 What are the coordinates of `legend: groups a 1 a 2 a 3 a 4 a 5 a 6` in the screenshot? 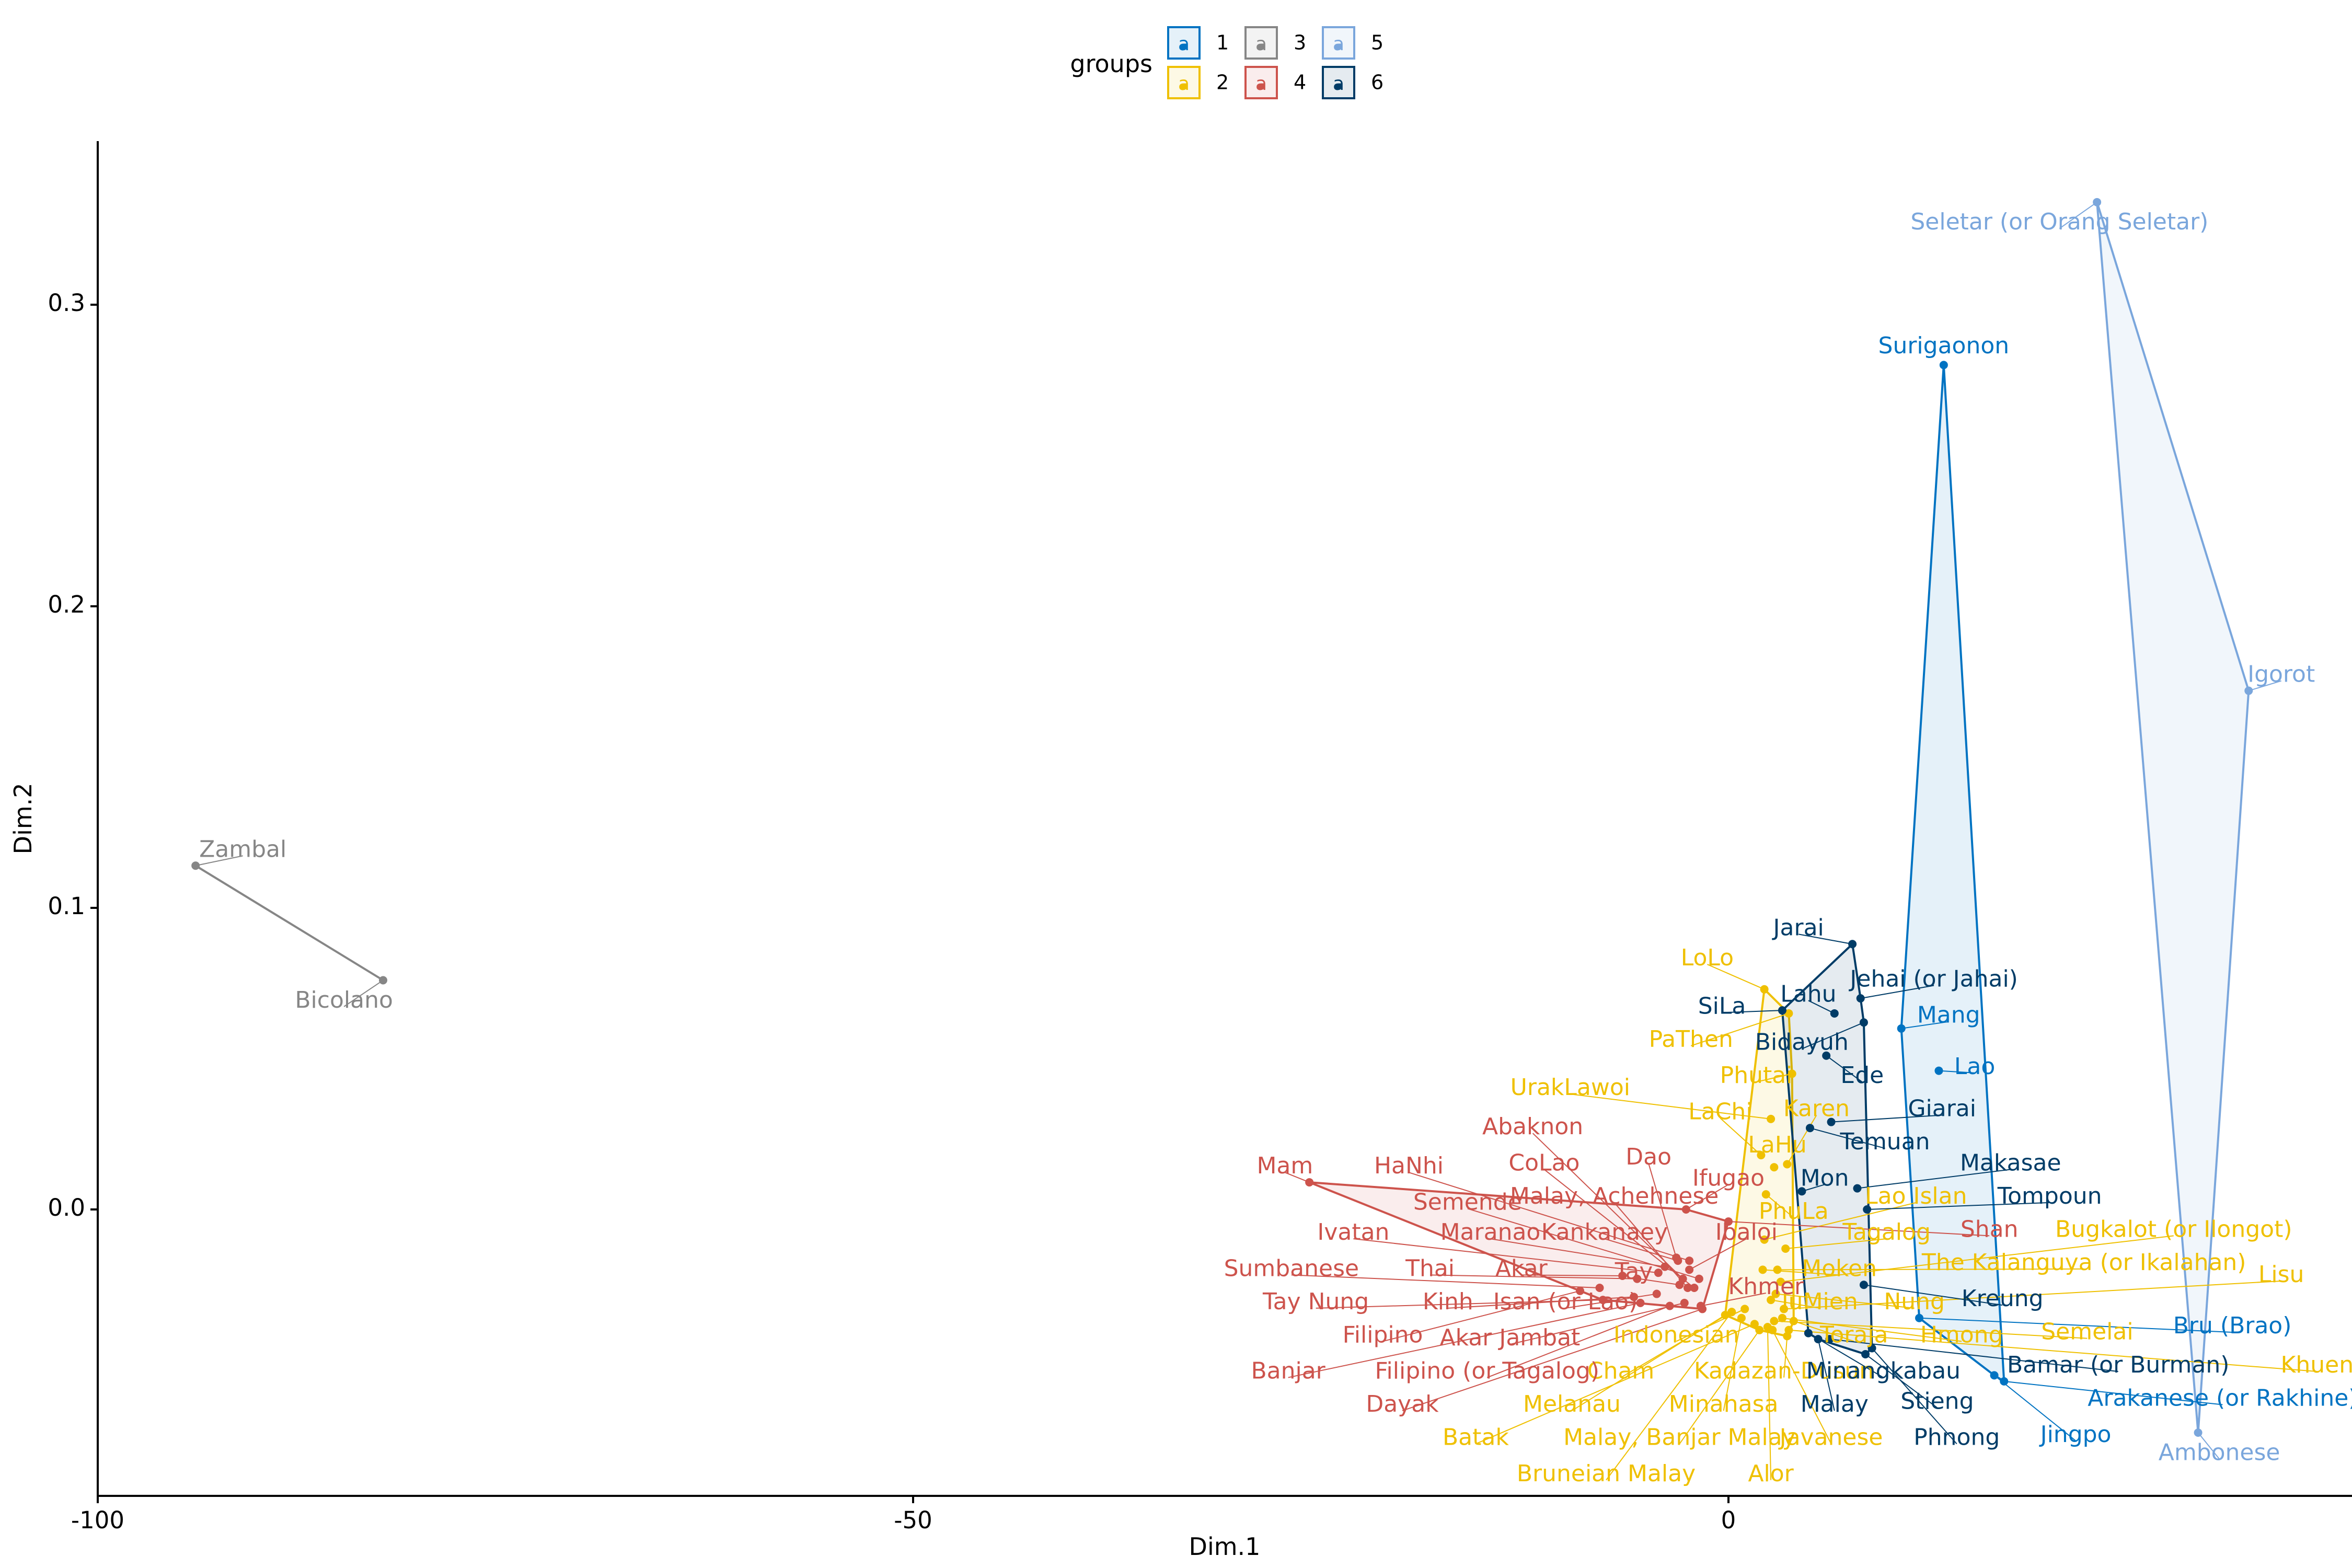 It's located at (1226, 62).